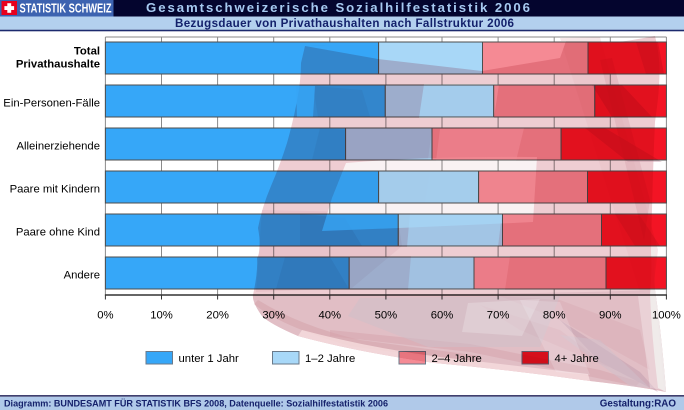 This screenshot has width=684, height=410. What do you see at coordinates (105, 316) in the screenshot?
I see `svg-text: 0%` at bounding box center [105, 316].